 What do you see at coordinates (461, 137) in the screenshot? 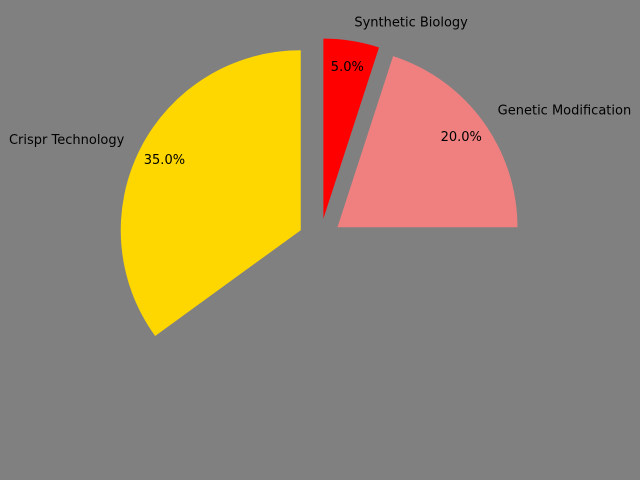
I see `slice-percent-label: 20.0%` at bounding box center [461, 137].